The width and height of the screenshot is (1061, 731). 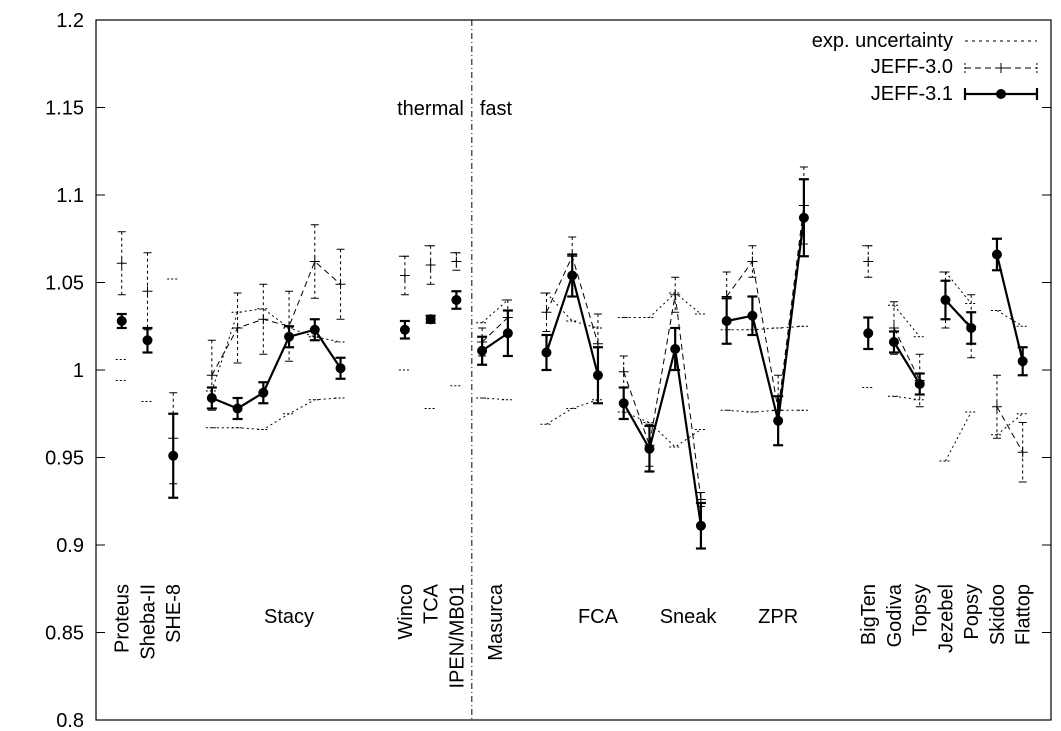 What do you see at coordinates (430, 109) in the screenshot?
I see `region-label-thermal: thermal` at bounding box center [430, 109].